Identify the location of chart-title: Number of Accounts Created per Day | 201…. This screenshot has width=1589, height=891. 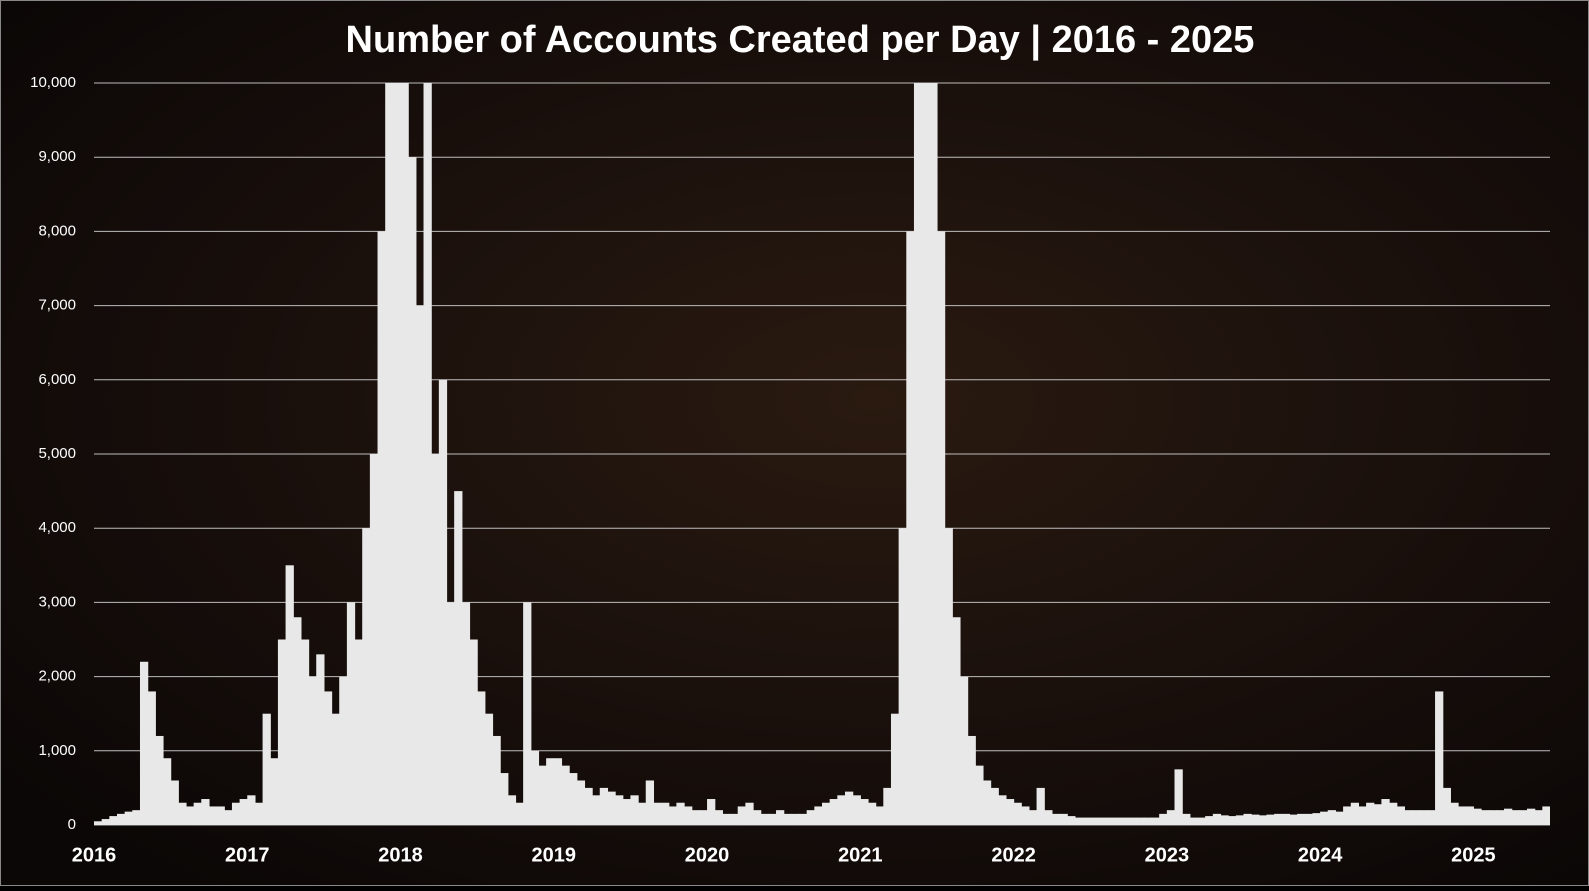
(800, 40).